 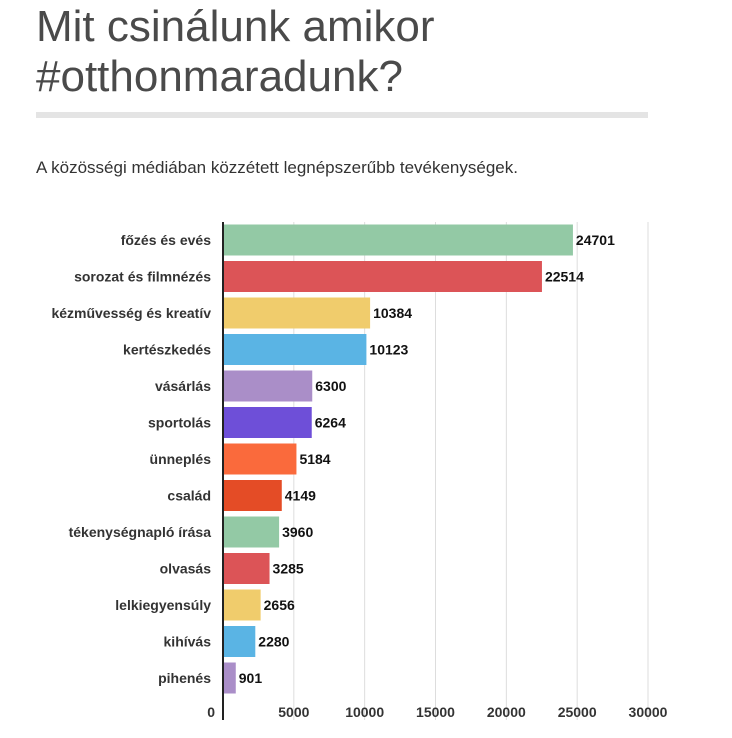 What do you see at coordinates (364, 712) in the screenshot?
I see `x-tick-label: 10000` at bounding box center [364, 712].